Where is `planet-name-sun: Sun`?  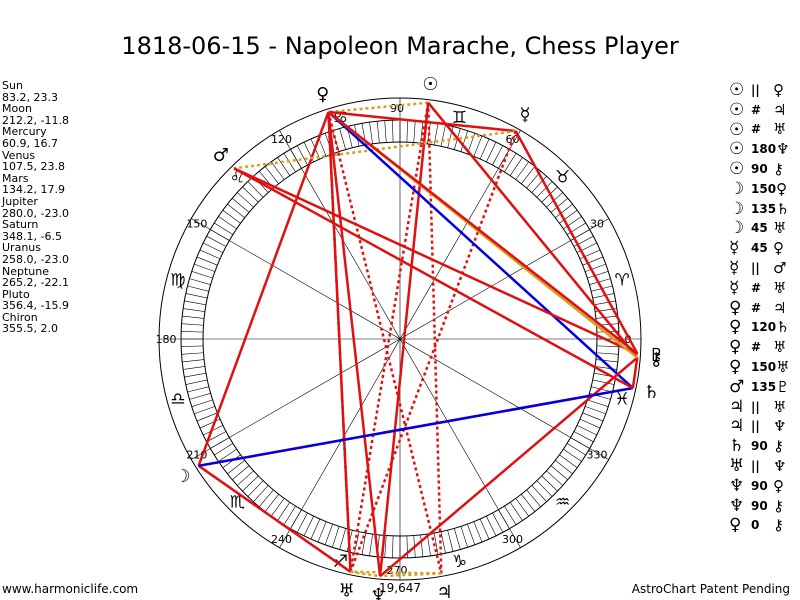 planet-name-sun: Sun is located at coordinates (12, 85).